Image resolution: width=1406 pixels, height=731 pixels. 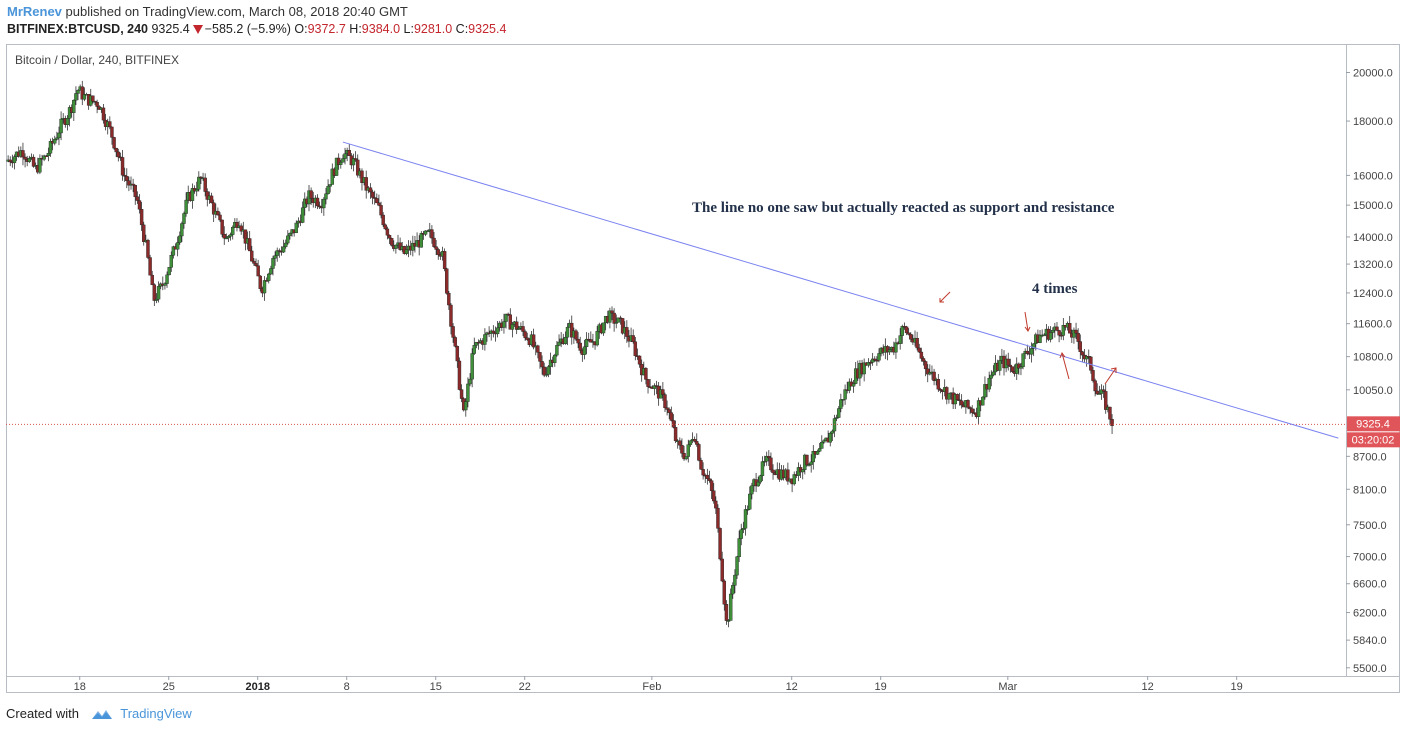 What do you see at coordinates (156, 713) in the screenshot?
I see `tradingview-brand-link: TradingView` at bounding box center [156, 713].